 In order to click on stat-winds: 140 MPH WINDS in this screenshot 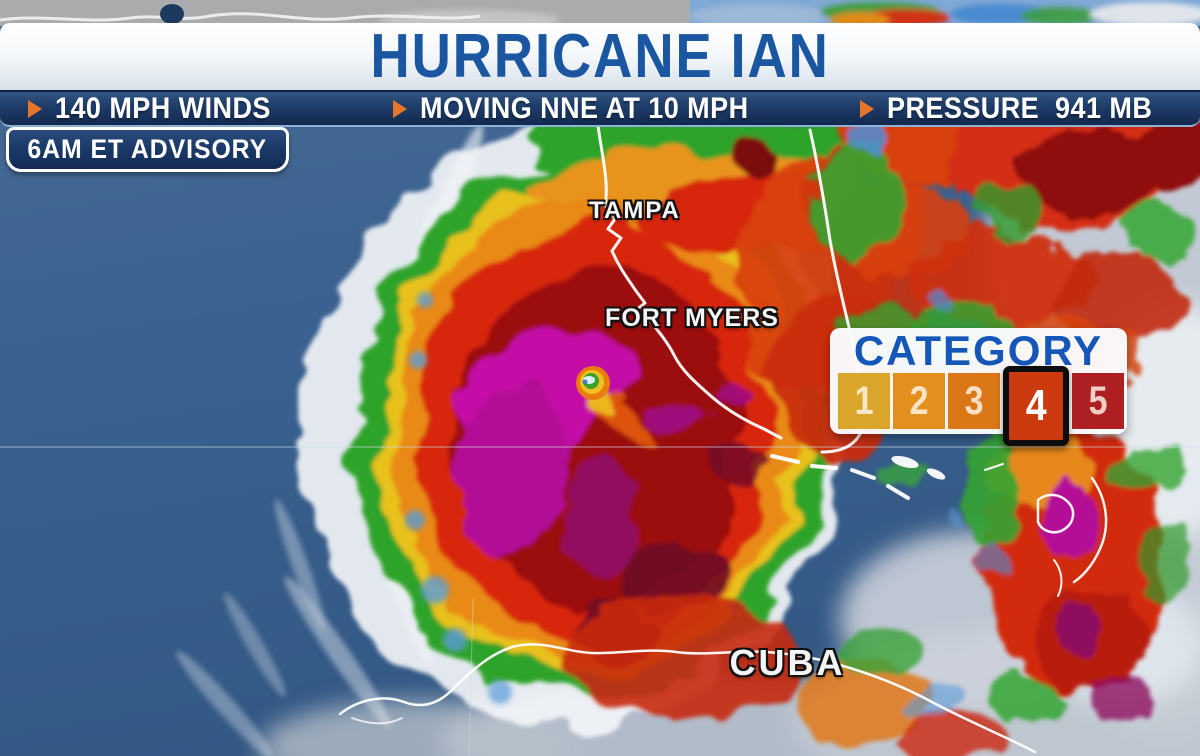, I will do `click(161, 108)`.